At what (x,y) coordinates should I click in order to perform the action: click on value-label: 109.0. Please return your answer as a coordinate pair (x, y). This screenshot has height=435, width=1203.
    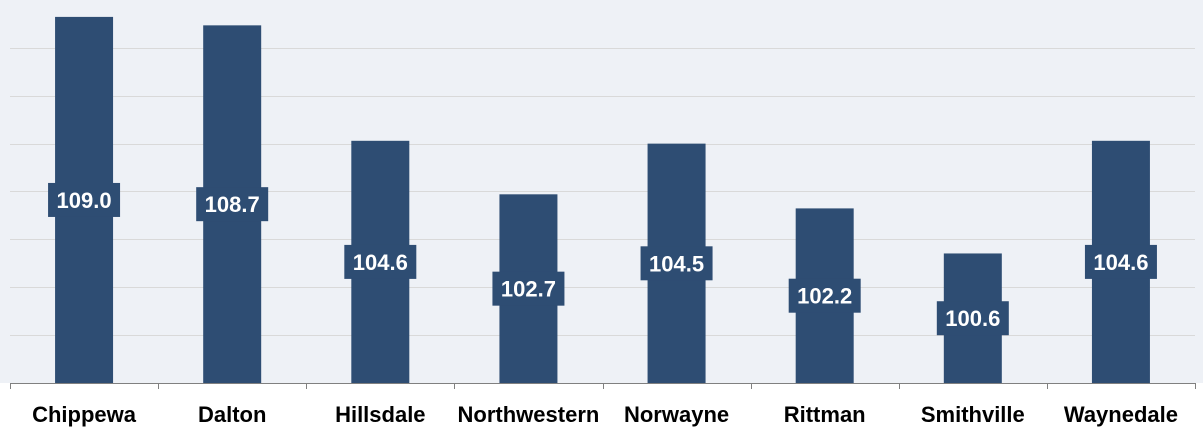
    Looking at the image, I should click on (84, 200).